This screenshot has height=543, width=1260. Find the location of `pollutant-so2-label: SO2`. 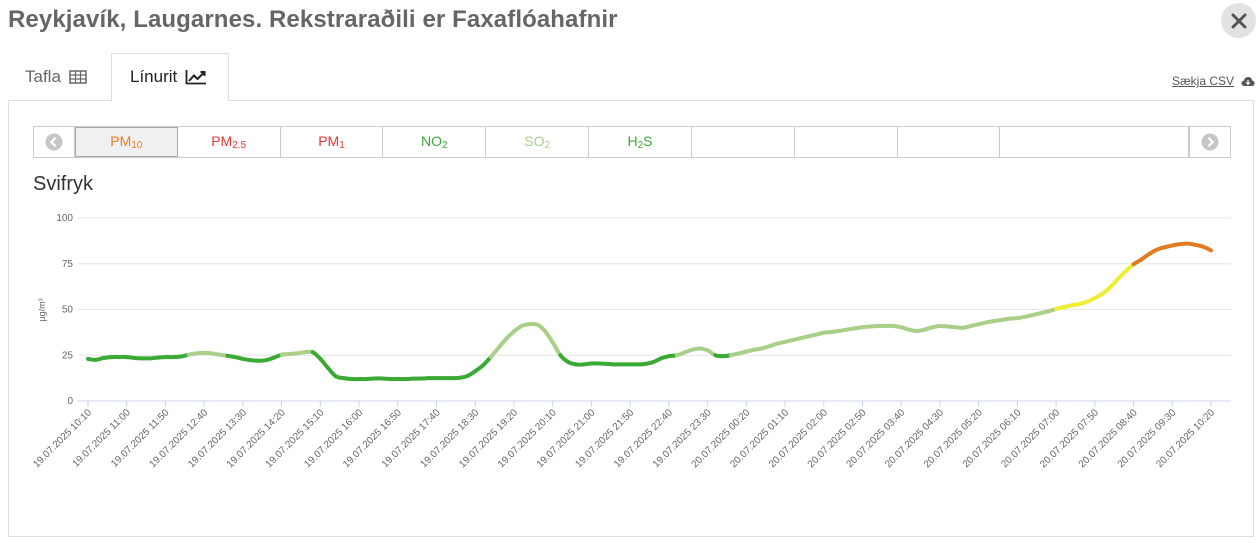

pollutant-so2-label: SO2 is located at coordinates (537, 142).